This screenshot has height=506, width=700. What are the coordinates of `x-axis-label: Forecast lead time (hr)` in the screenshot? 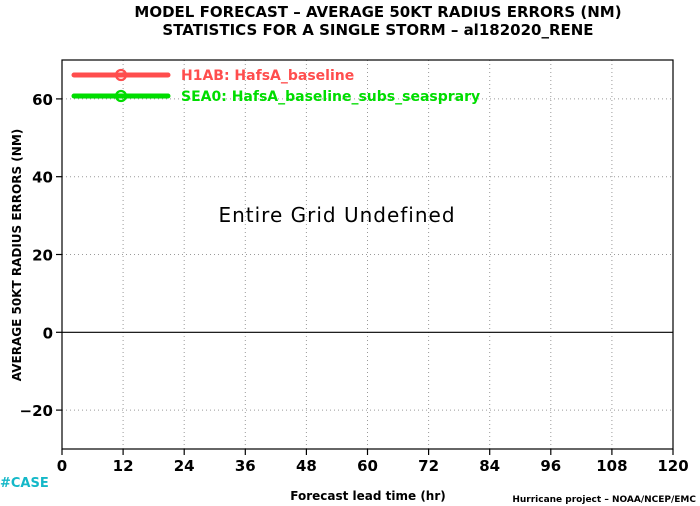 It's located at (368, 496).